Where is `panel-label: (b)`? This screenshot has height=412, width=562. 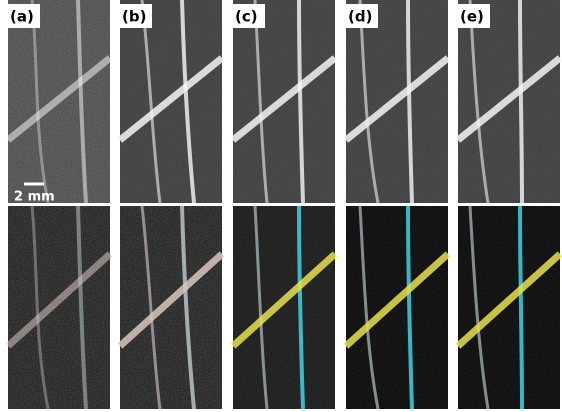
panel-label: (b) is located at coordinates (136, 16).